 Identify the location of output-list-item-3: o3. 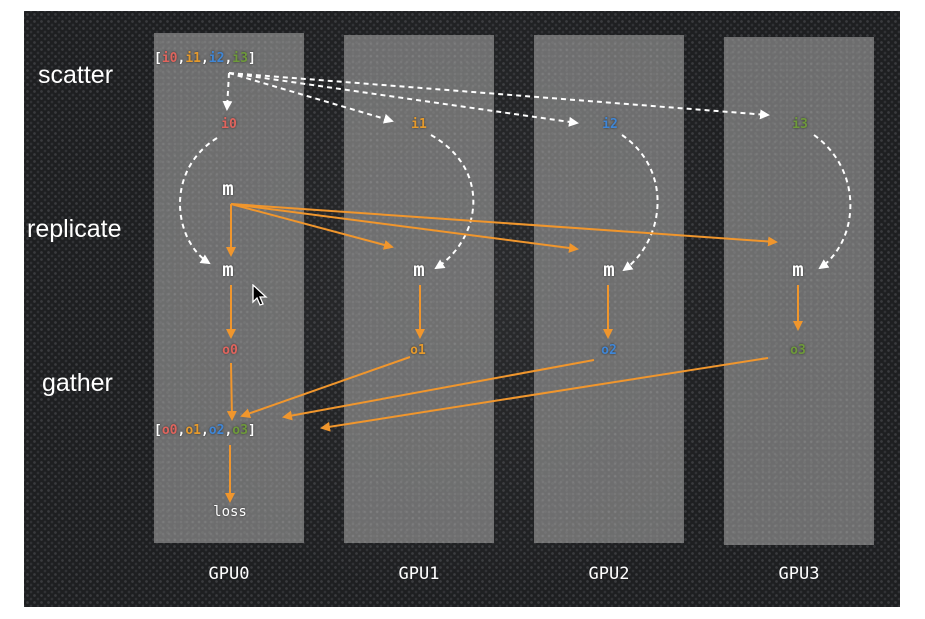
(240, 430).